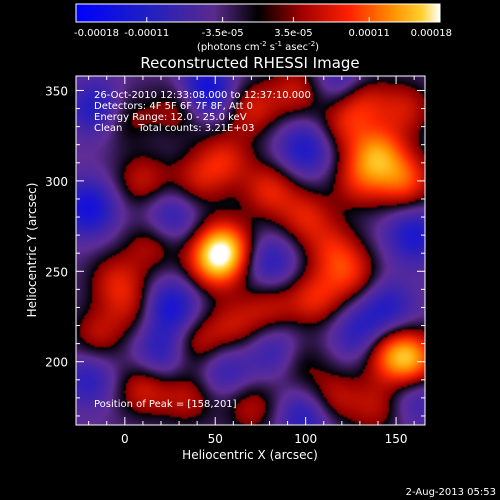 The image size is (500, 500). What do you see at coordinates (451, 492) in the screenshot?
I see `footer-date: 2-Aug-2013 05:53` at bounding box center [451, 492].